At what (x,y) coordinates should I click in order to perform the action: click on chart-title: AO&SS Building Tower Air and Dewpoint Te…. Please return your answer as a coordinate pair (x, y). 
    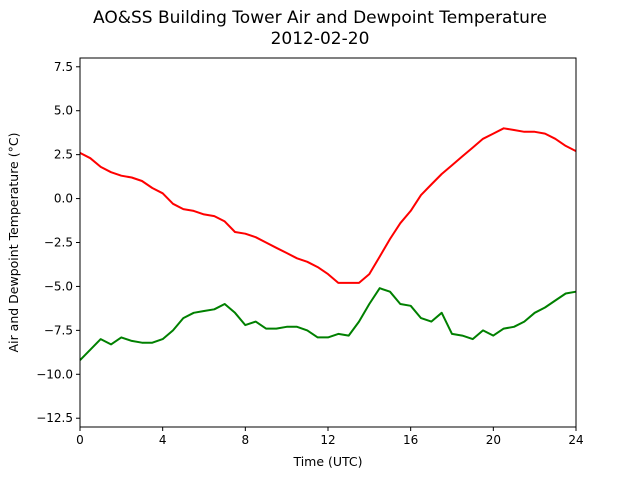
    Looking at the image, I should click on (319, 18).